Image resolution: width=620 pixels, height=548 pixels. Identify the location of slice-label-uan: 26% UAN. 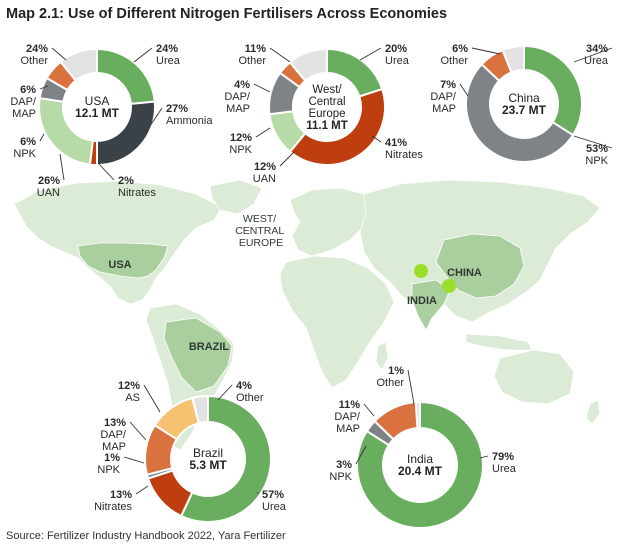
(48, 187).